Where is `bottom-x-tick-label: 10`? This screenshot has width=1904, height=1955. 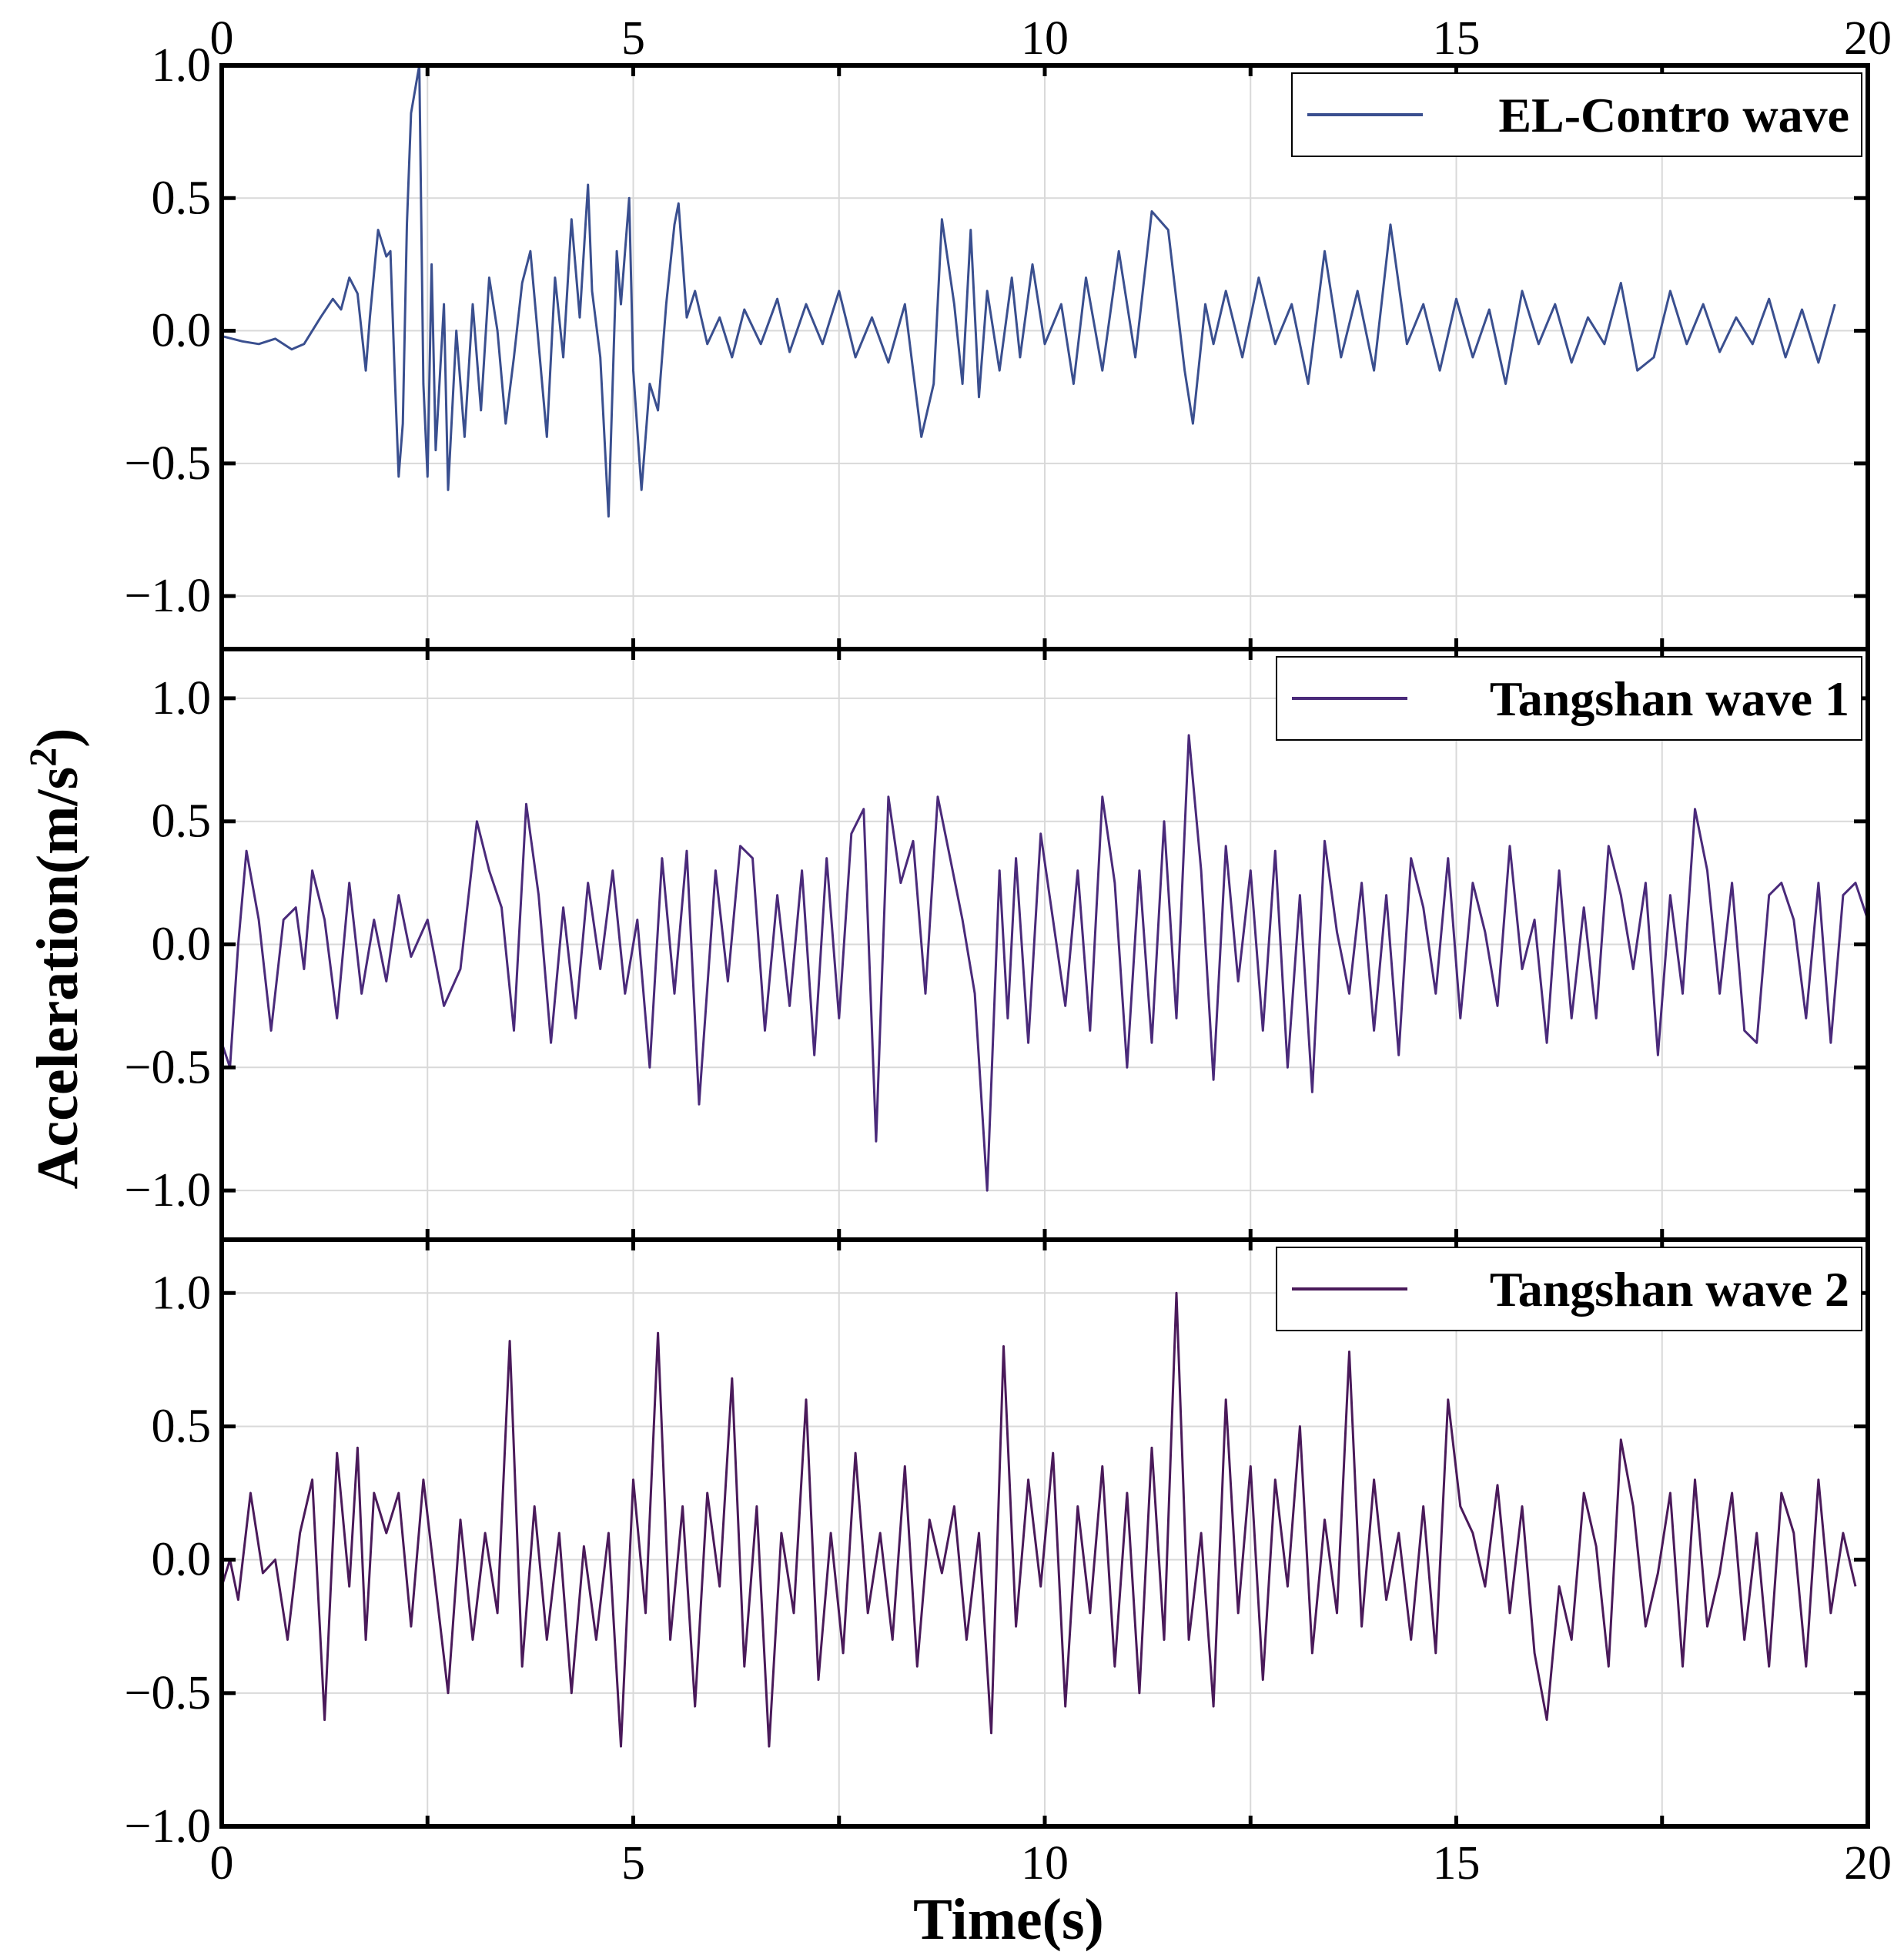
bottom-x-tick-label: 10 is located at coordinates (1045, 1864).